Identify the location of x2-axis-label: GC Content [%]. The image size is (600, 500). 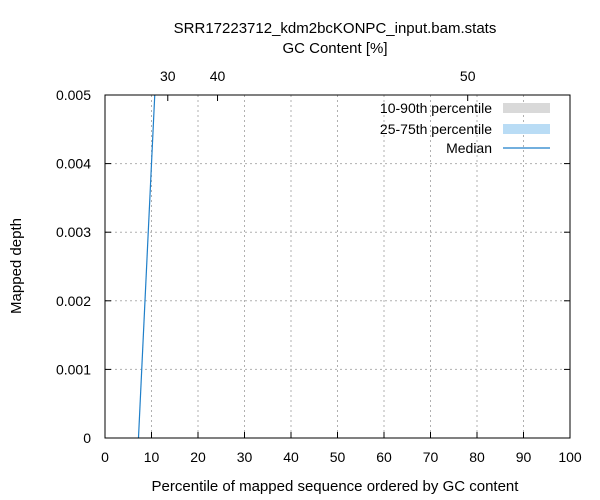
(334, 48).